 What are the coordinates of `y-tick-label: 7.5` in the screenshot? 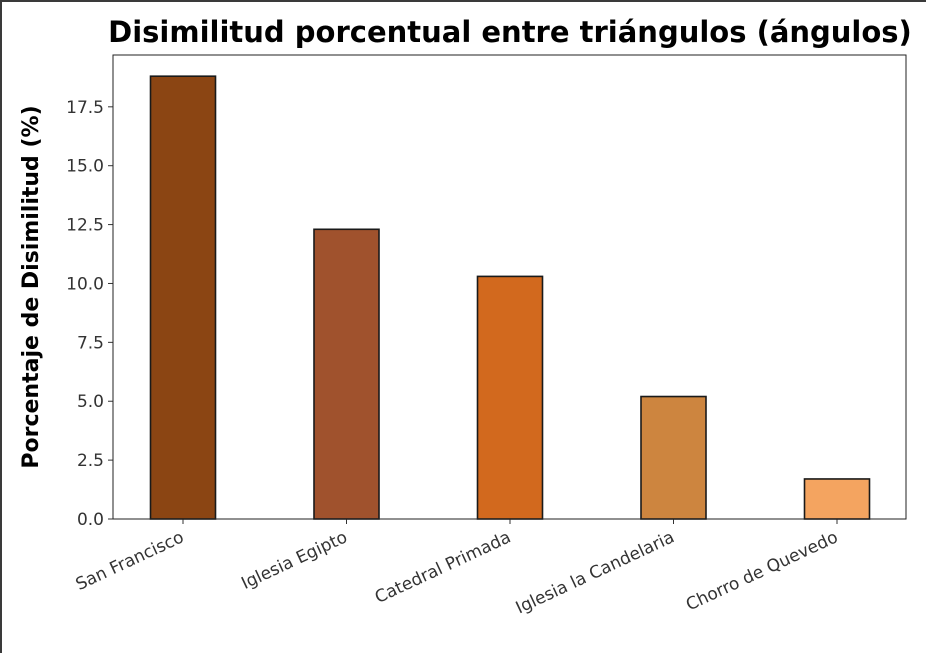 It's located at (90, 343).